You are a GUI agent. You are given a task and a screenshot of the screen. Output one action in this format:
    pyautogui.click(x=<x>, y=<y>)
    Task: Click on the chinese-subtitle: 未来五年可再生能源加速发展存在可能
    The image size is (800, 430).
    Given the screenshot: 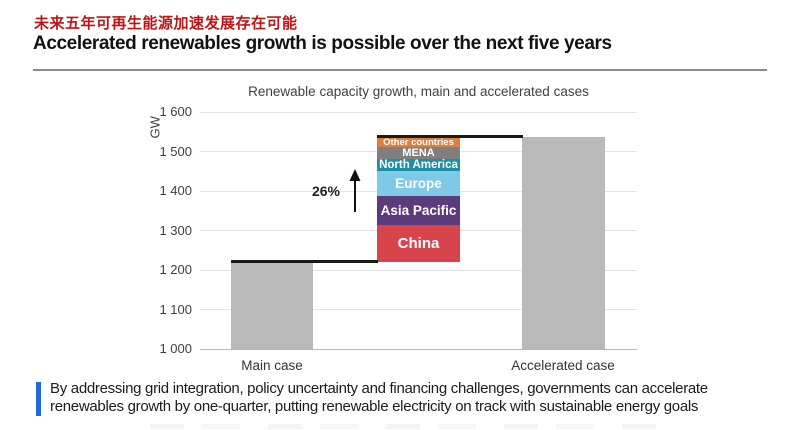 What is the action you would take?
    pyautogui.click(x=166, y=23)
    